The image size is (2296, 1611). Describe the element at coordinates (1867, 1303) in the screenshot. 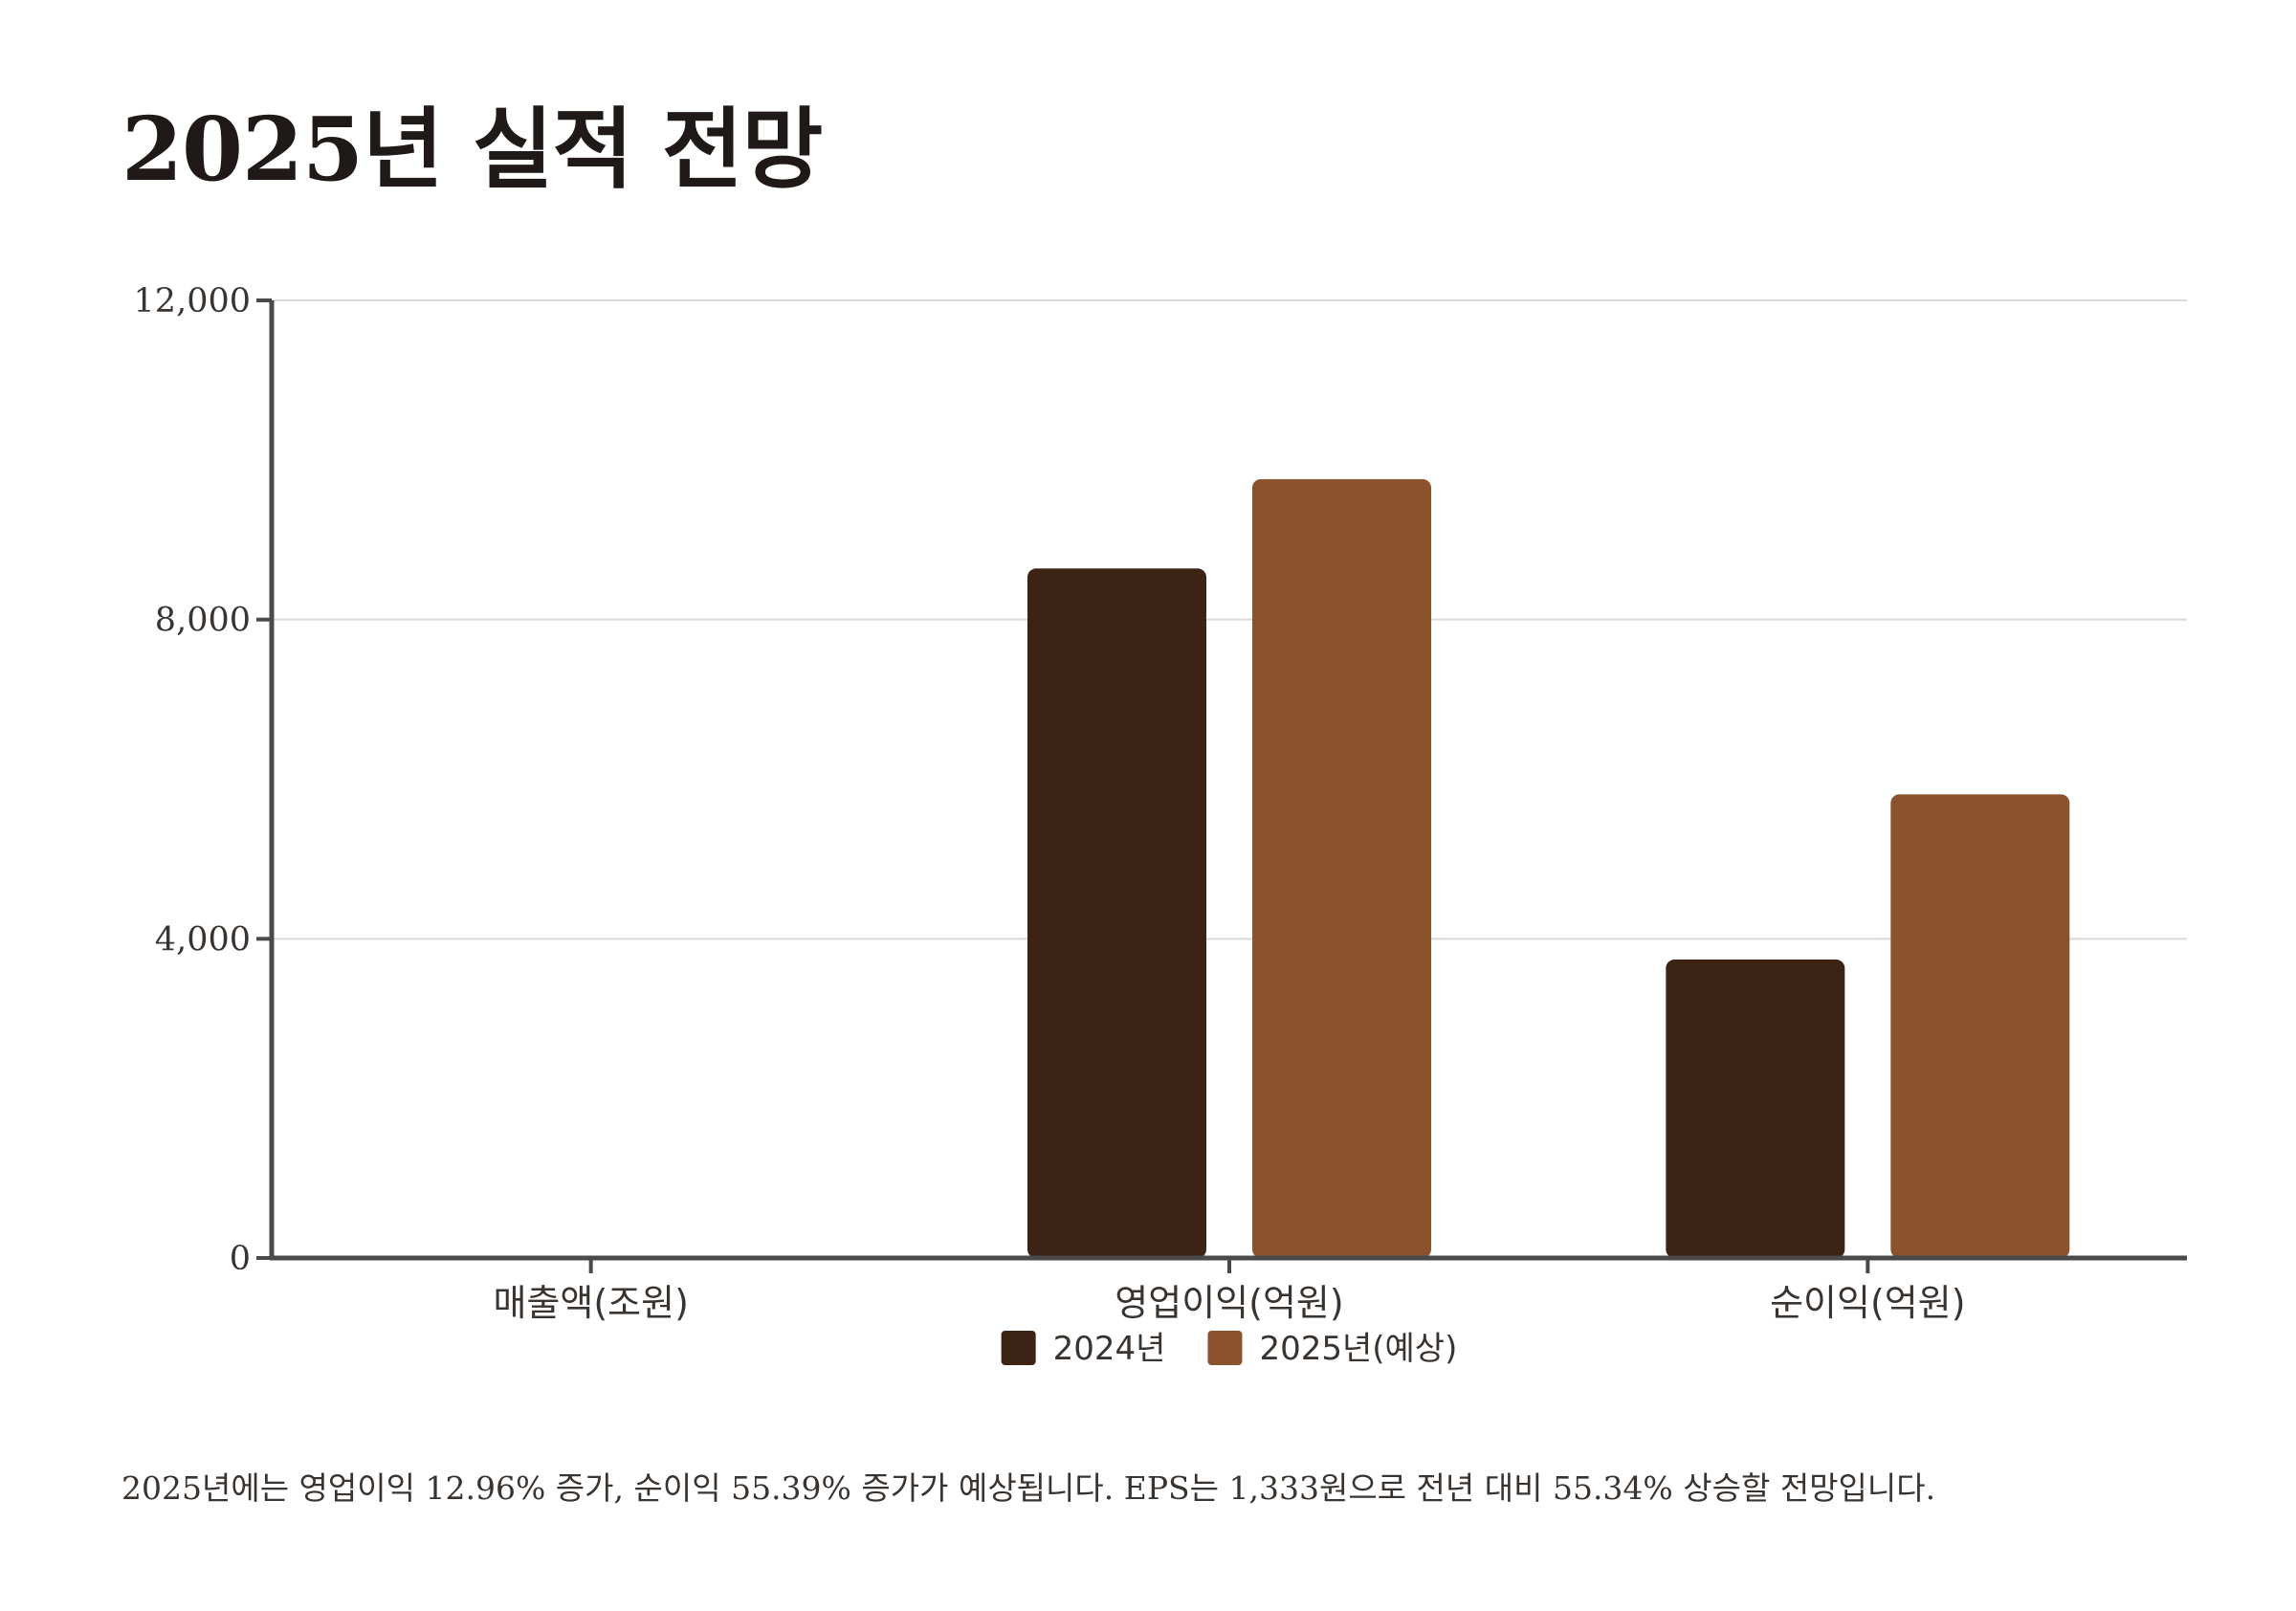

I see `x-tick-label: 순이익(억원)` at that location.